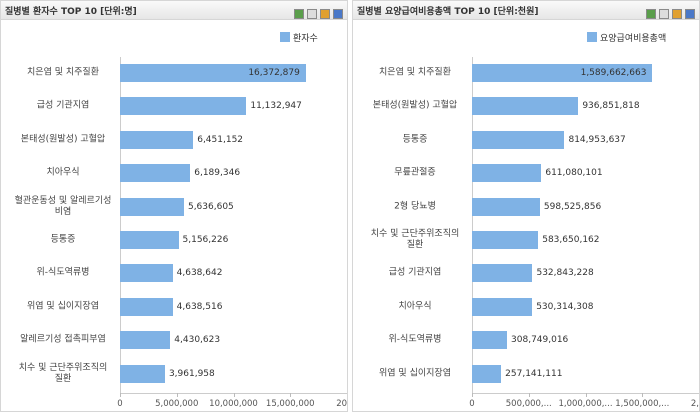  What do you see at coordinates (571, 240) in the screenshot?
I see `value-label: 583,650,162` at bounding box center [571, 240].